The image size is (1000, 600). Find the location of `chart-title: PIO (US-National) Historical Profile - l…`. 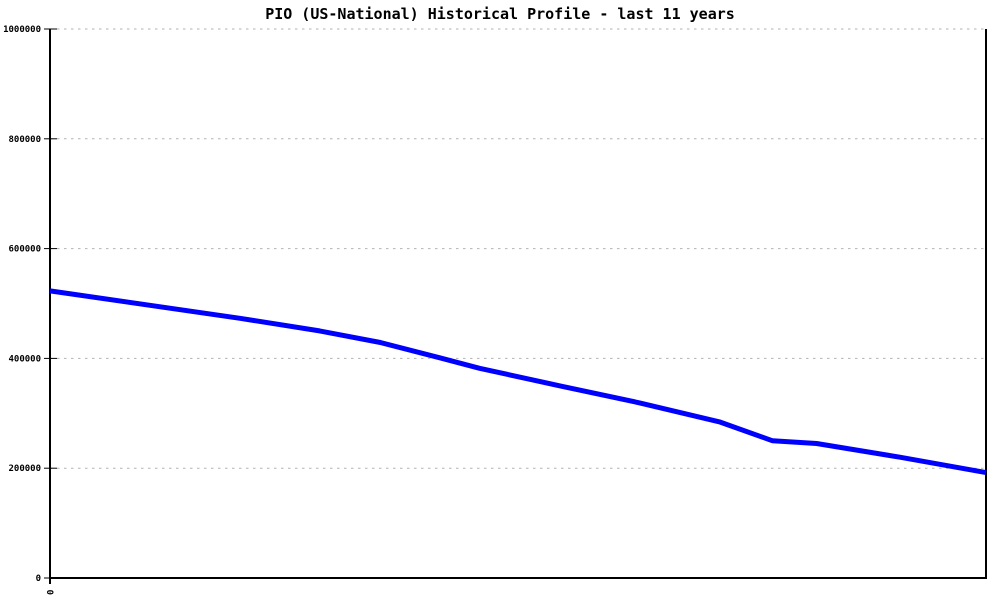

chart-title: PIO (US-National) Historical Profile - l… is located at coordinates (500, 14).